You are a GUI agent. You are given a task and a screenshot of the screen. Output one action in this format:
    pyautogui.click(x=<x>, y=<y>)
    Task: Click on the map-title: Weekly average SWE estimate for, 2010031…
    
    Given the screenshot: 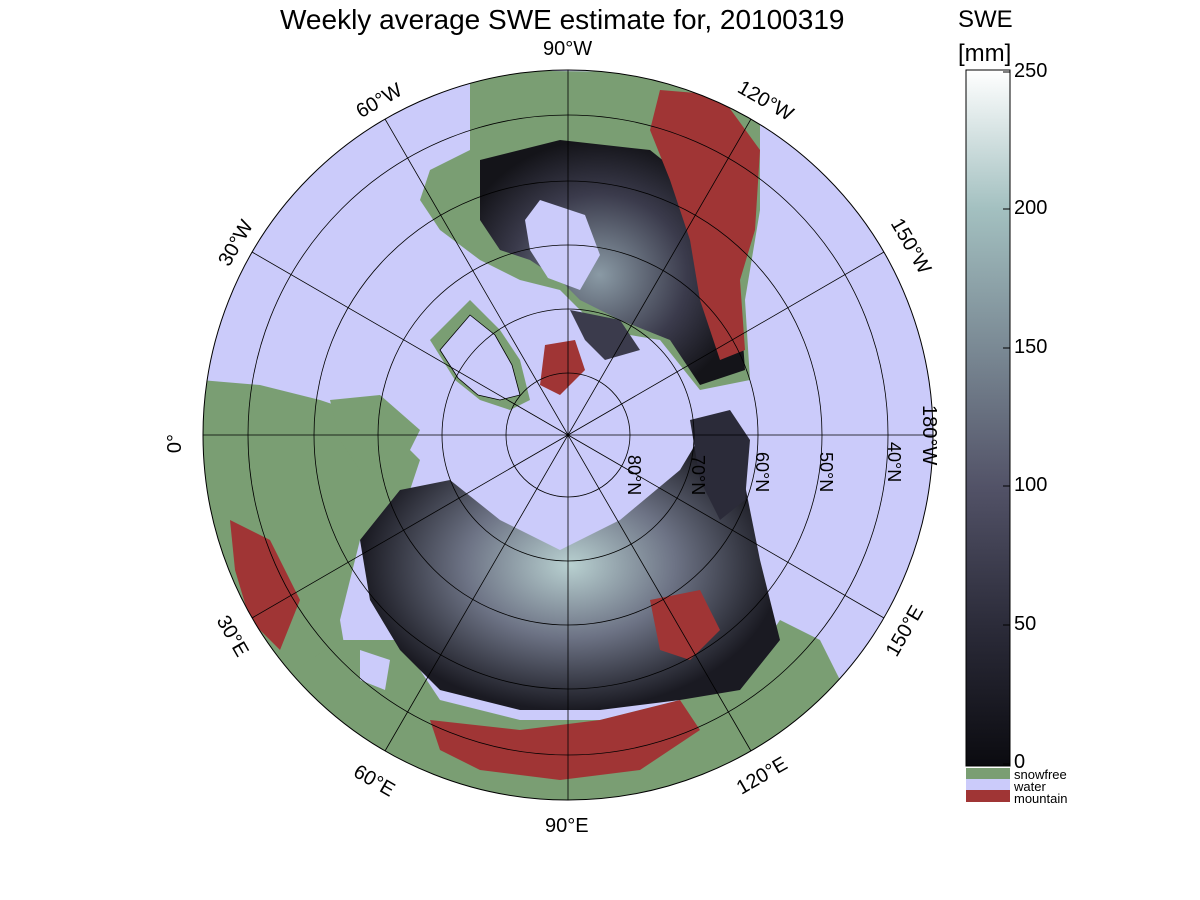 What is the action you would take?
    pyautogui.click(x=562, y=19)
    